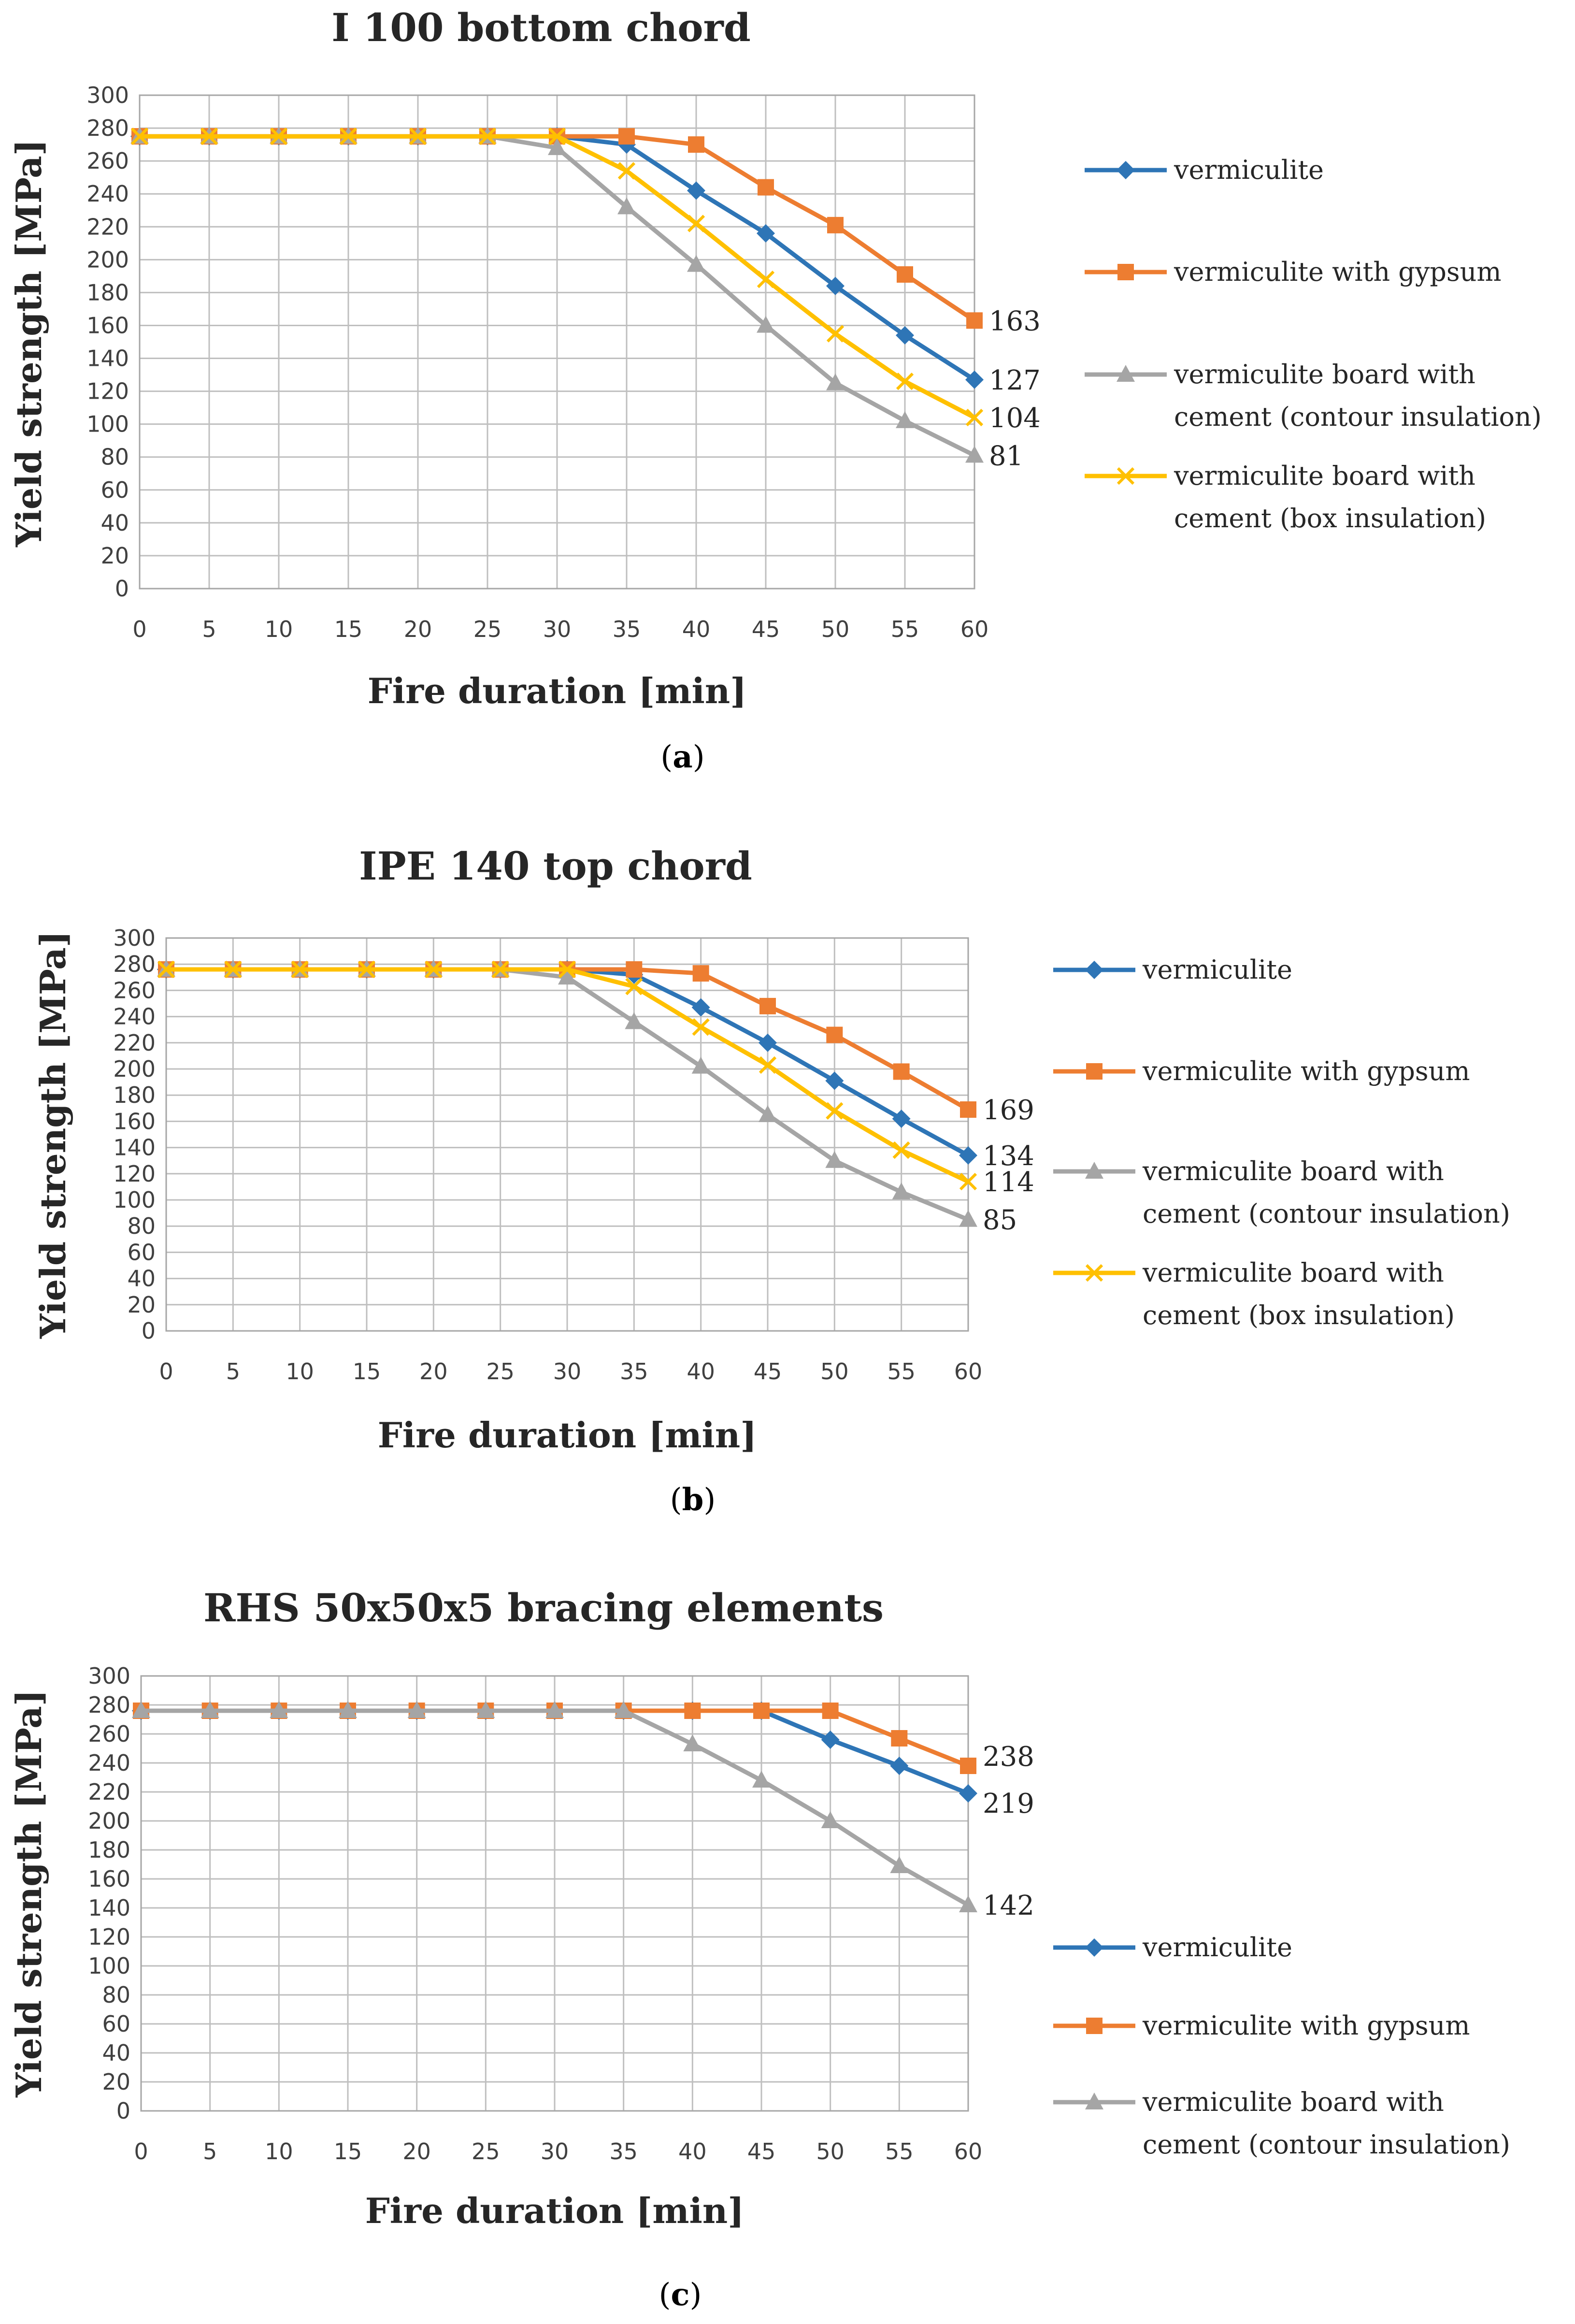 The width and height of the screenshot is (1575, 2324). What do you see at coordinates (1015, 380) in the screenshot?
I see `end-value-label: 127` at bounding box center [1015, 380].